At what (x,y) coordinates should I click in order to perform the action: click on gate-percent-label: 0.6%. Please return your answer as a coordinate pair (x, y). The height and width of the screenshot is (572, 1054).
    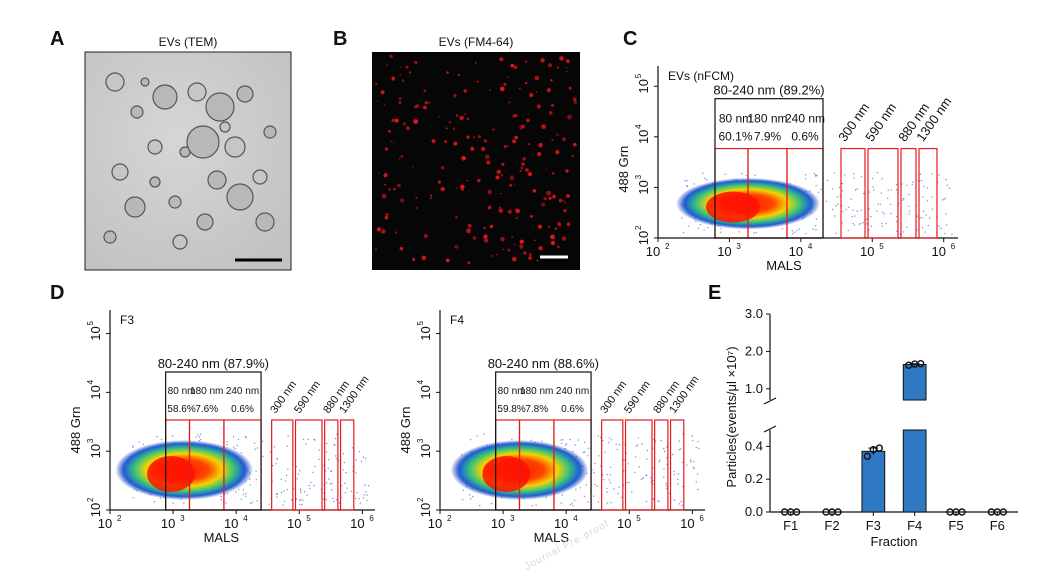
    Looking at the image, I should click on (805, 137).